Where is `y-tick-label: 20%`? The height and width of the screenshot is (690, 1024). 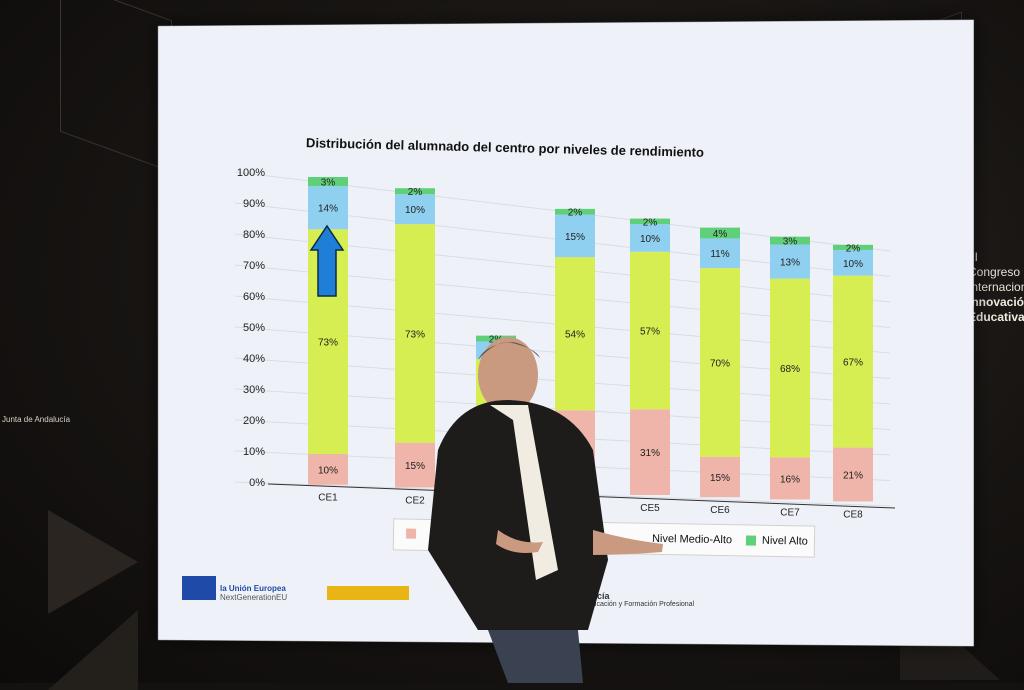
y-tick-label: 20% is located at coordinates (254, 421).